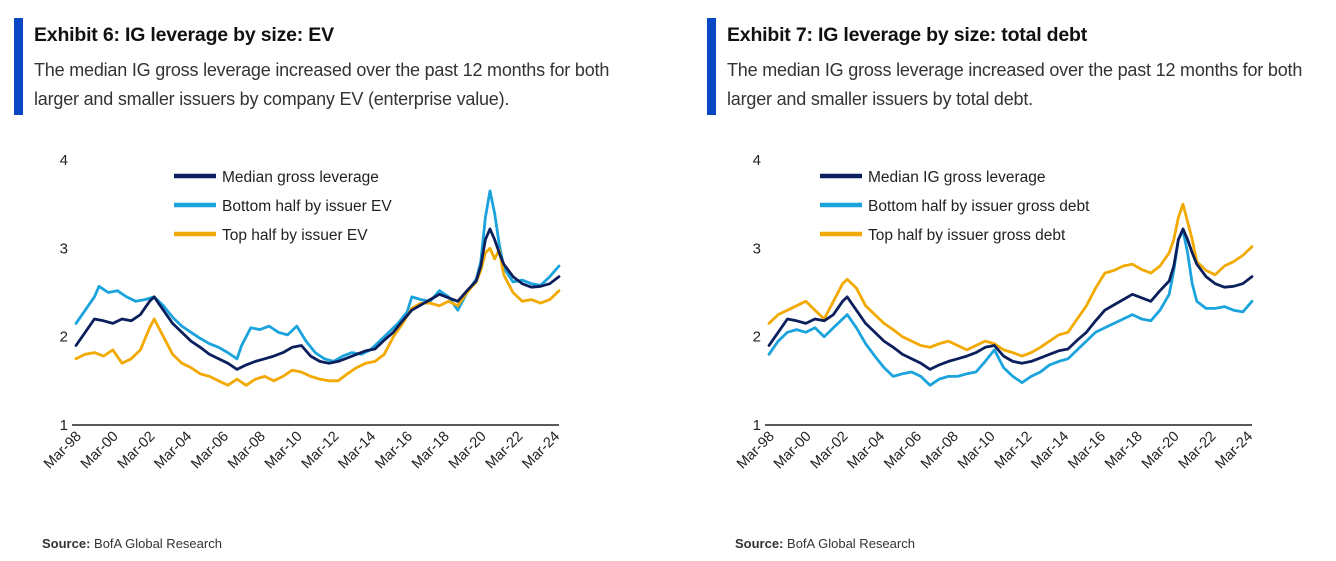 This screenshot has width=1336, height=561. What do you see at coordinates (979, 206) in the screenshot?
I see `legend-label: Bottom half by issuer gross debt` at bounding box center [979, 206].